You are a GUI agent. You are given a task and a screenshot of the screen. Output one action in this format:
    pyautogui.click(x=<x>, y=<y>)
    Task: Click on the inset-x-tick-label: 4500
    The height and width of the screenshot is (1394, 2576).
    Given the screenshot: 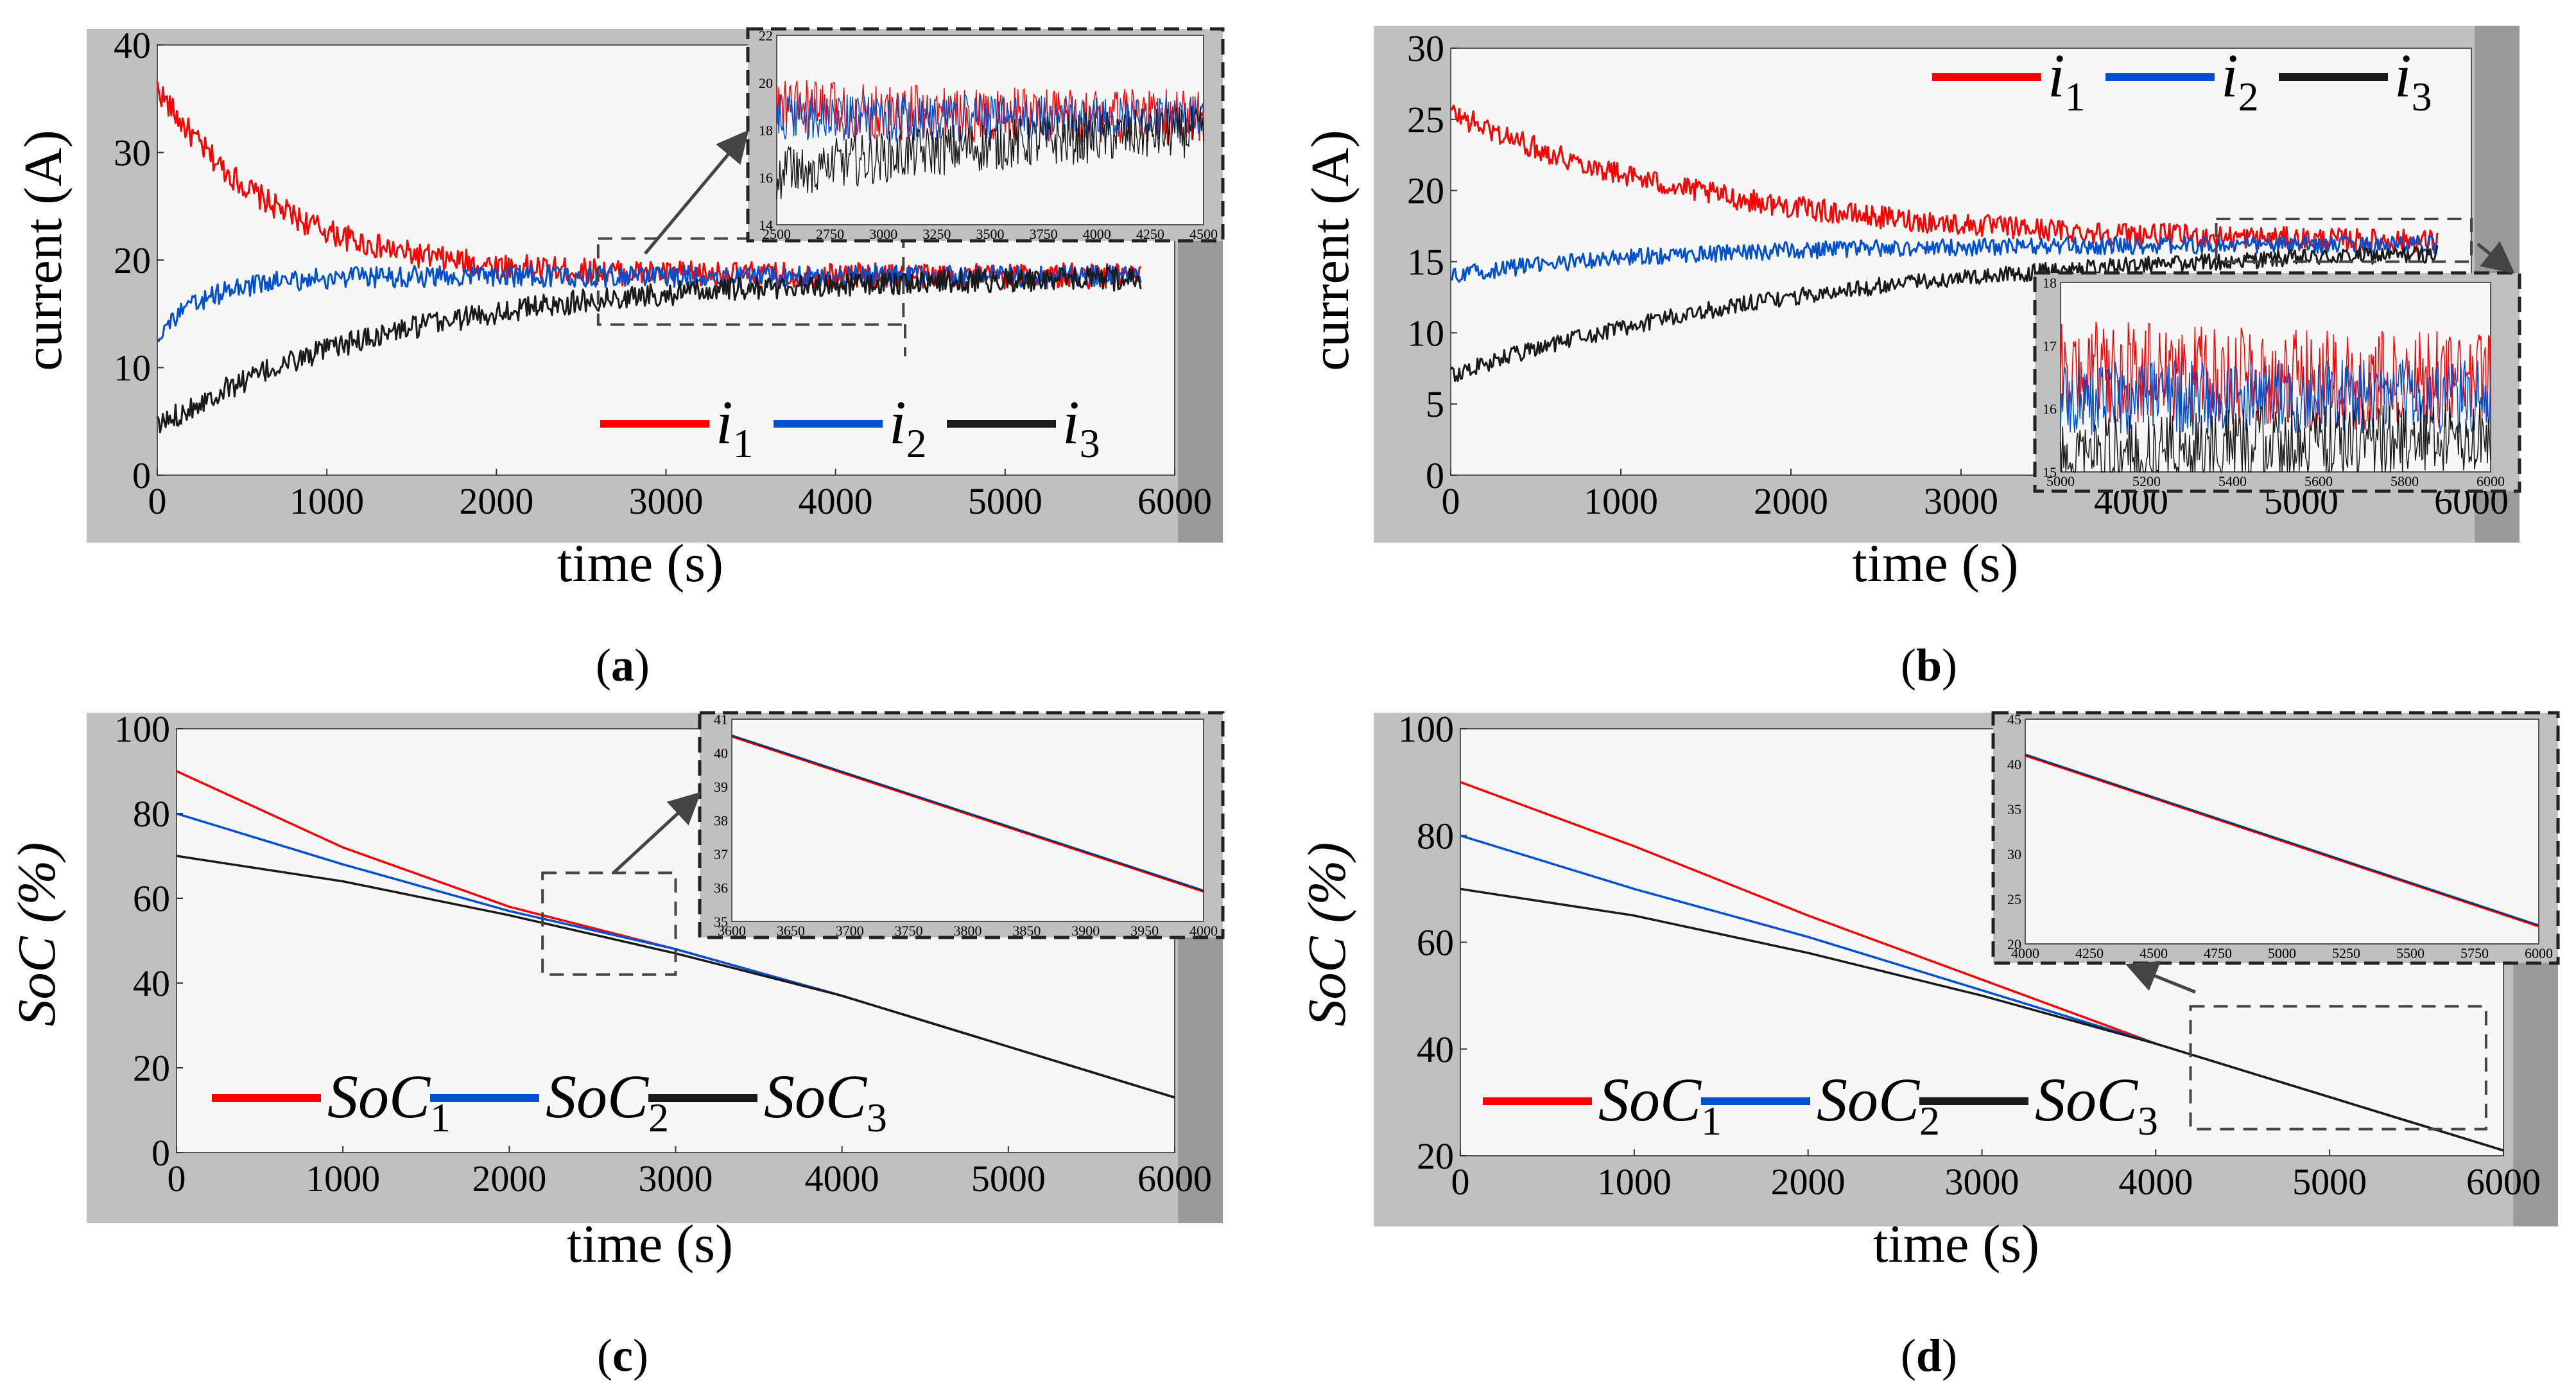 What is the action you would take?
    pyautogui.click(x=1204, y=234)
    